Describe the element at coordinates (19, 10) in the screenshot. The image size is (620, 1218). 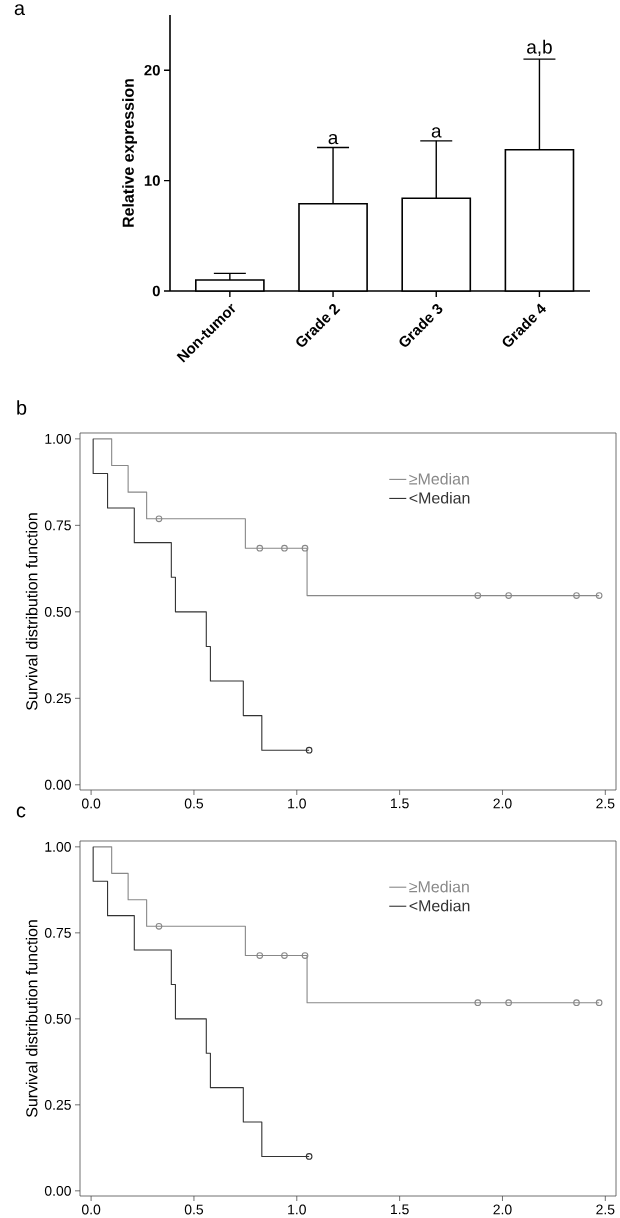
I see `chart-title: a` at that location.